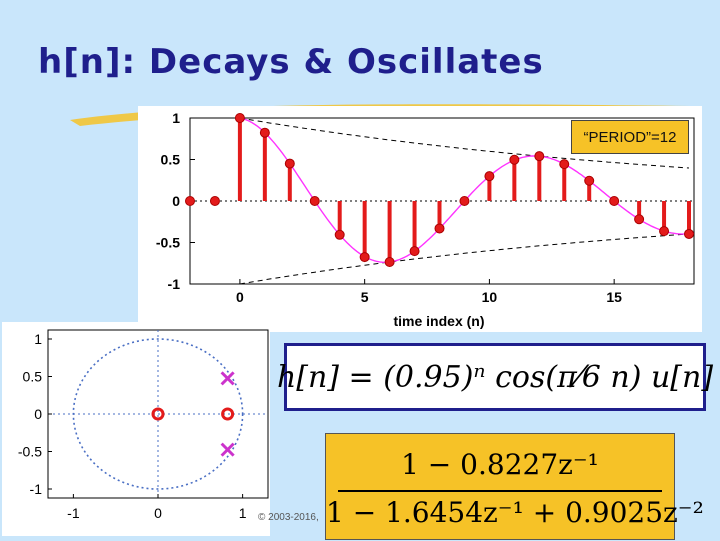 The width and height of the screenshot is (720, 541). Describe the element at coordinates (243, 513) in the screenshot. I see `pz-x-tick-label: 1` at that location.